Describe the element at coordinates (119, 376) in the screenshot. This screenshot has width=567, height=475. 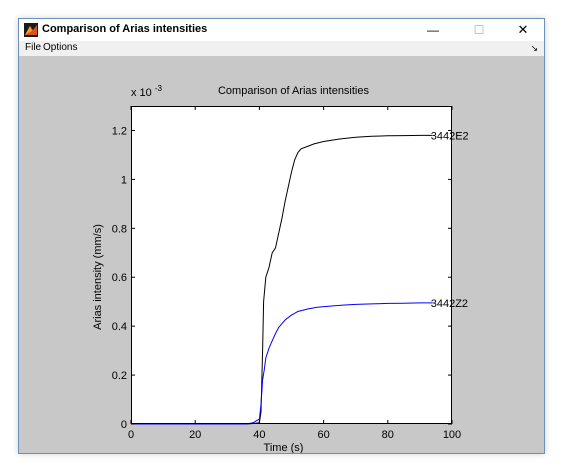
I see `y-tick-label: 0.2` at that location.